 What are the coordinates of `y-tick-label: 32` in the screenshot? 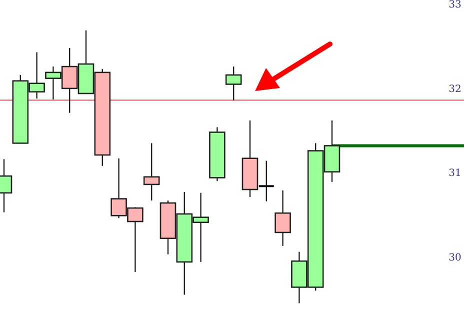 It's located at (455, 89).